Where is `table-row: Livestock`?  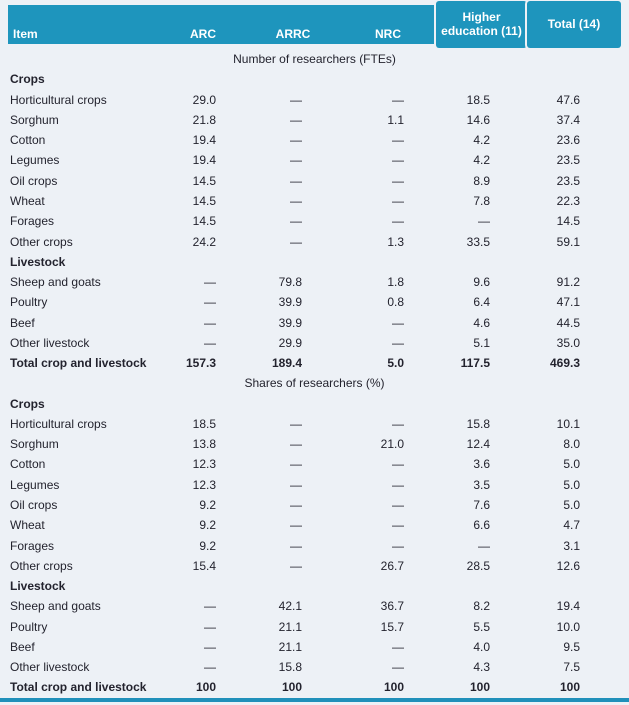
table-row: Livestock is located at coordinates (314, 586).